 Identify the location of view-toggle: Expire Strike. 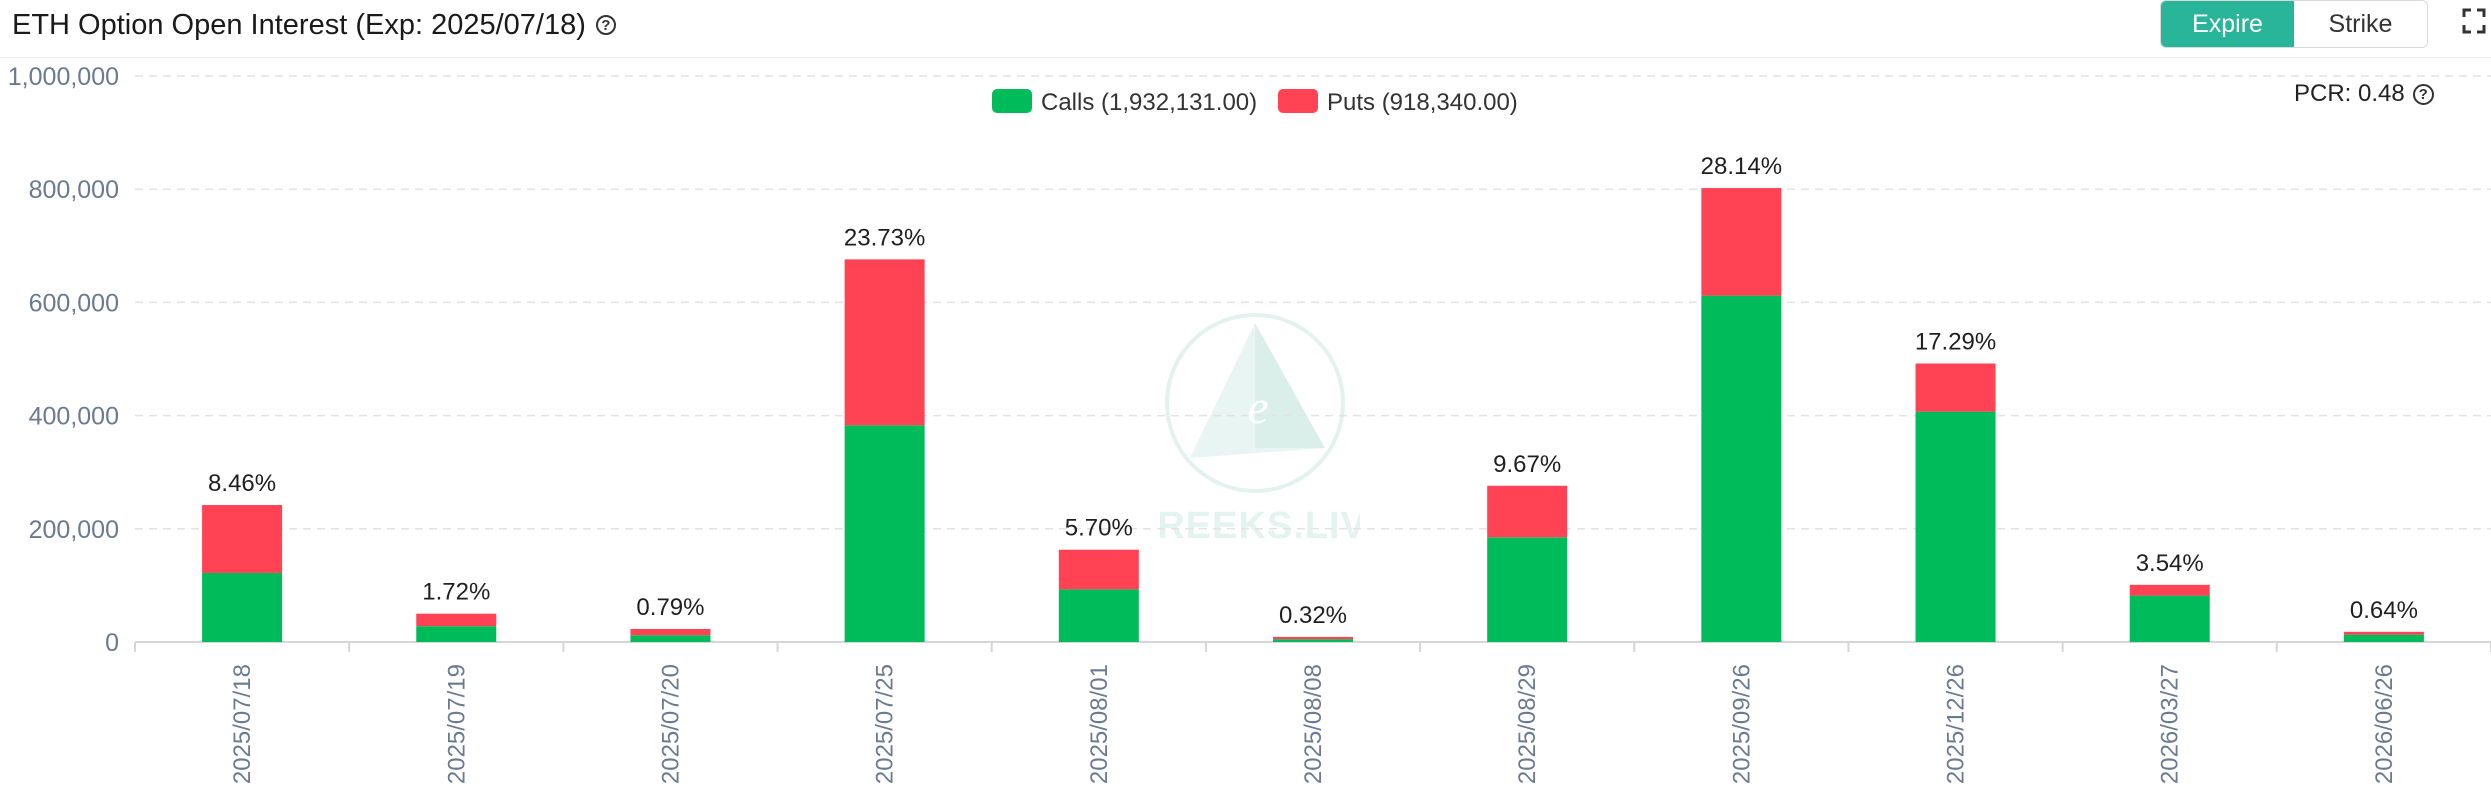
(2294, 24).